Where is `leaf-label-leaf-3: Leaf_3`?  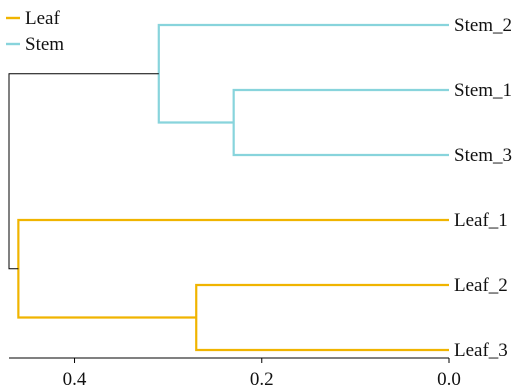 leaf-label-leaf-3: Leaf_3 is located at coordinates (481, 350).